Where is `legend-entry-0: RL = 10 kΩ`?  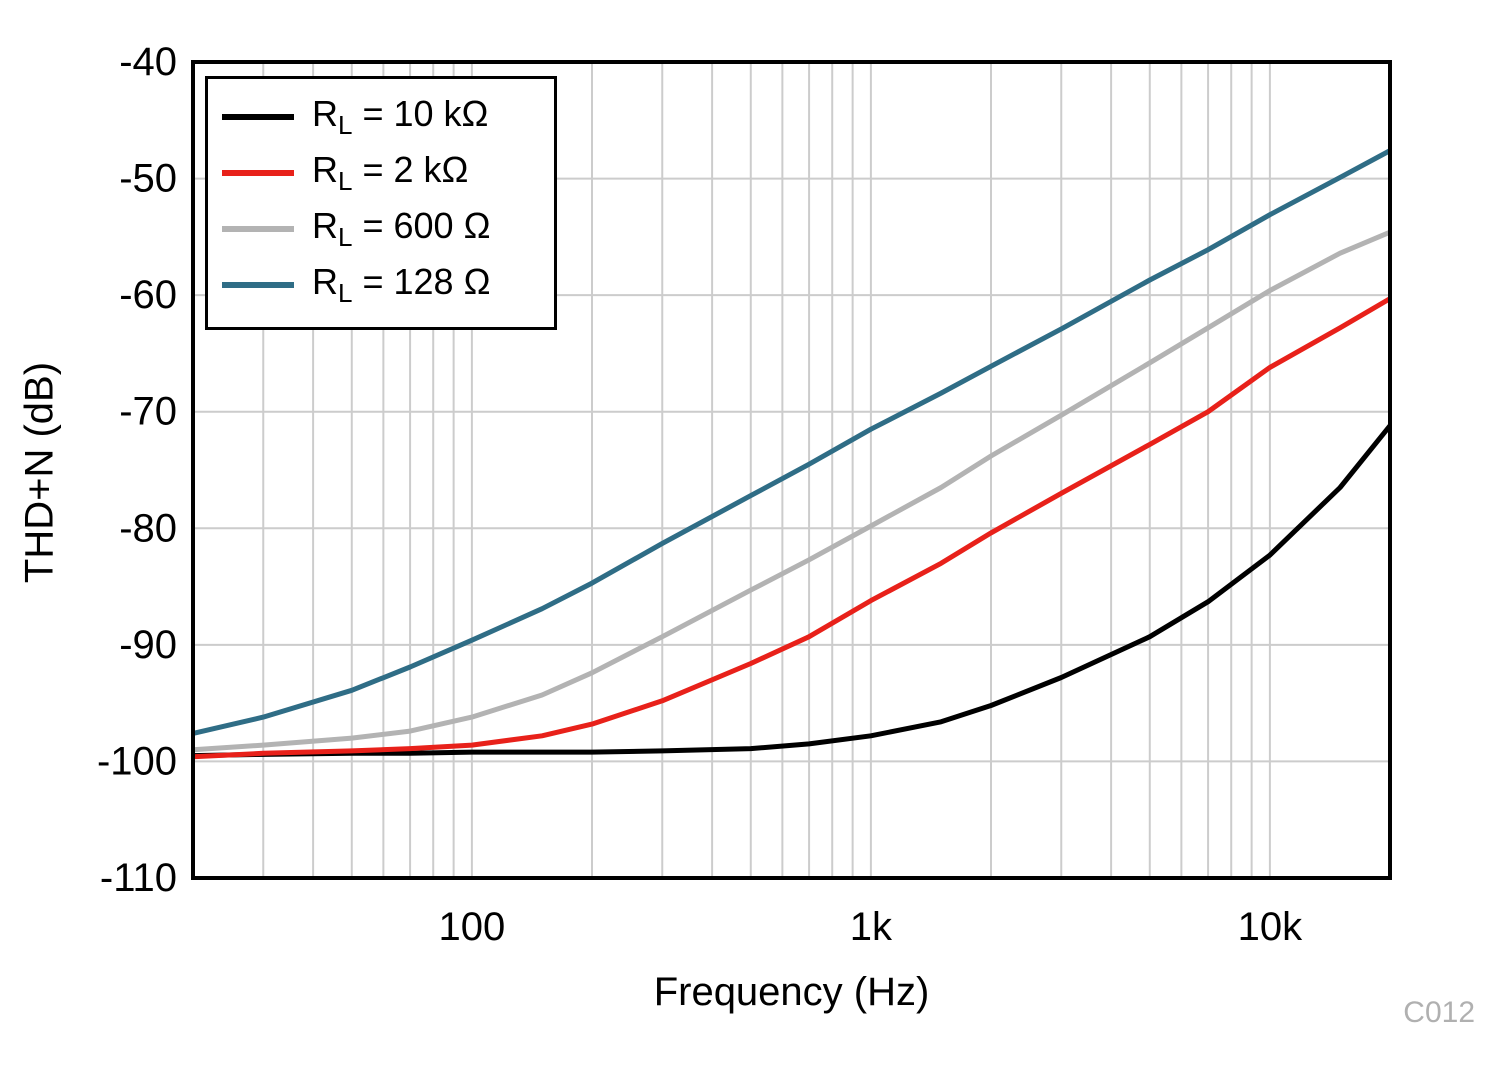
legend-entry-0: RL = 10 kΩ is located at coordinates (379, 117).